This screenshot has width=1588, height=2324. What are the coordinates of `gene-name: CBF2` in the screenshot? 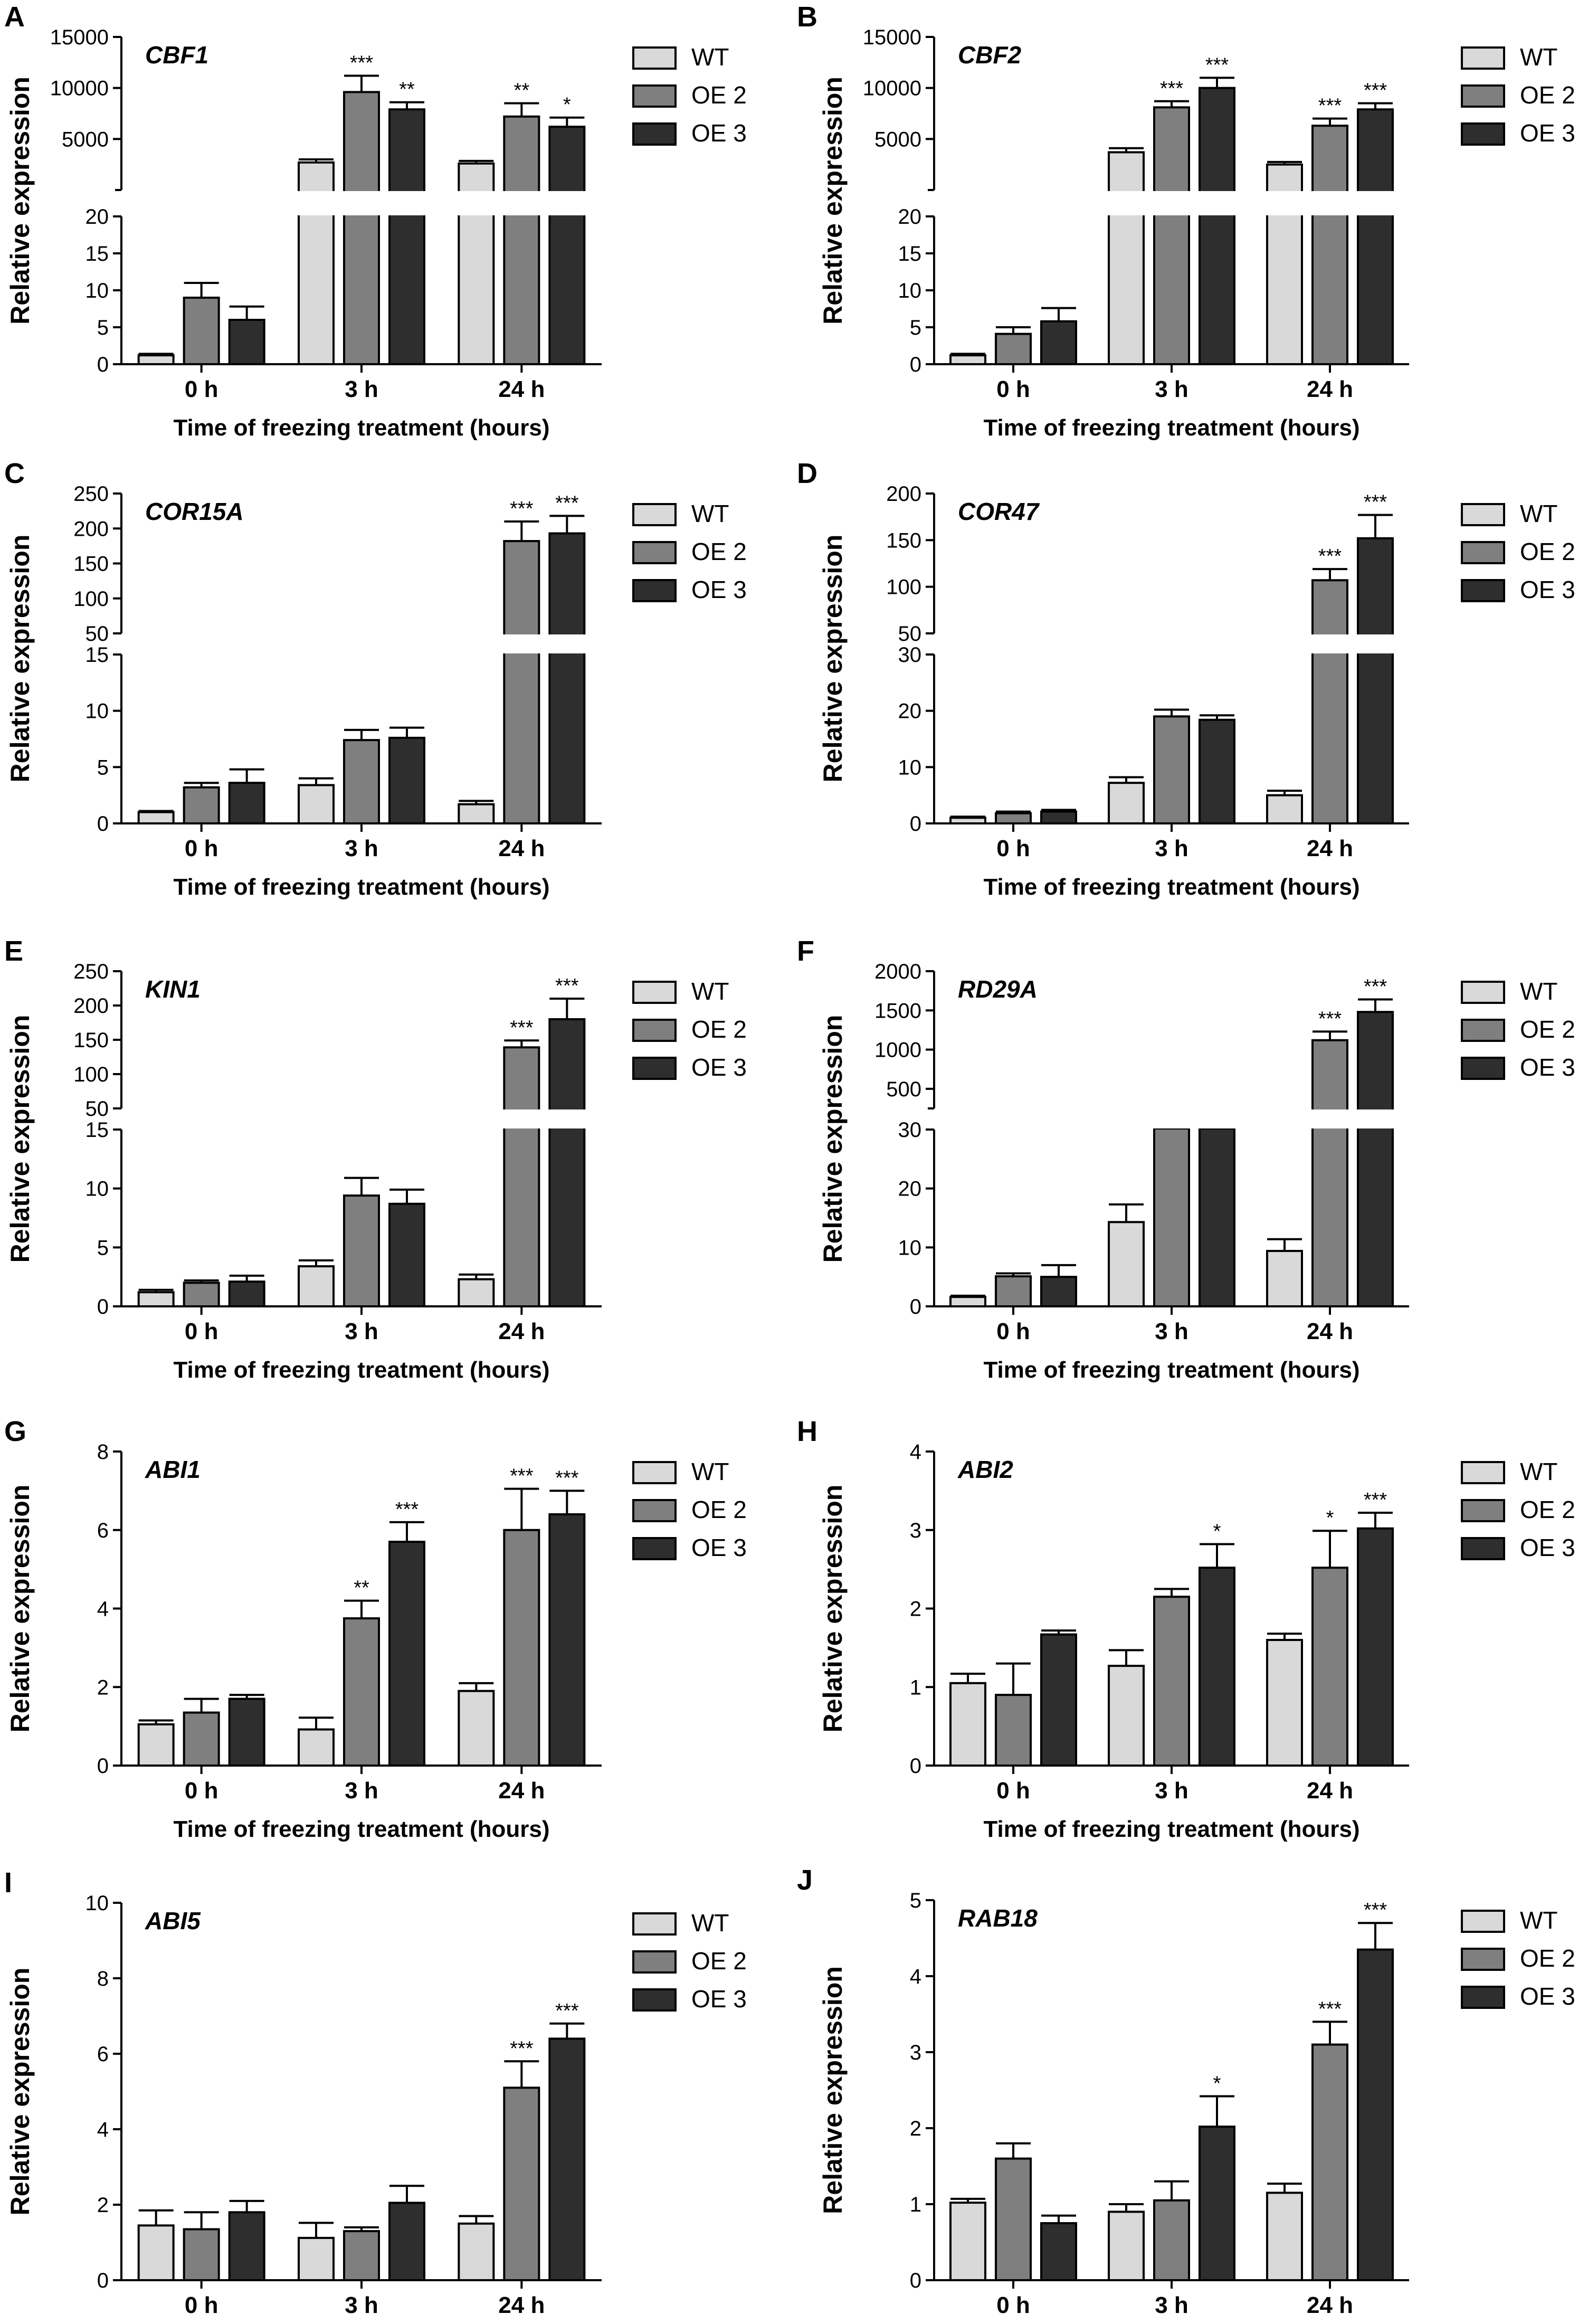 It's located at (990, 55).